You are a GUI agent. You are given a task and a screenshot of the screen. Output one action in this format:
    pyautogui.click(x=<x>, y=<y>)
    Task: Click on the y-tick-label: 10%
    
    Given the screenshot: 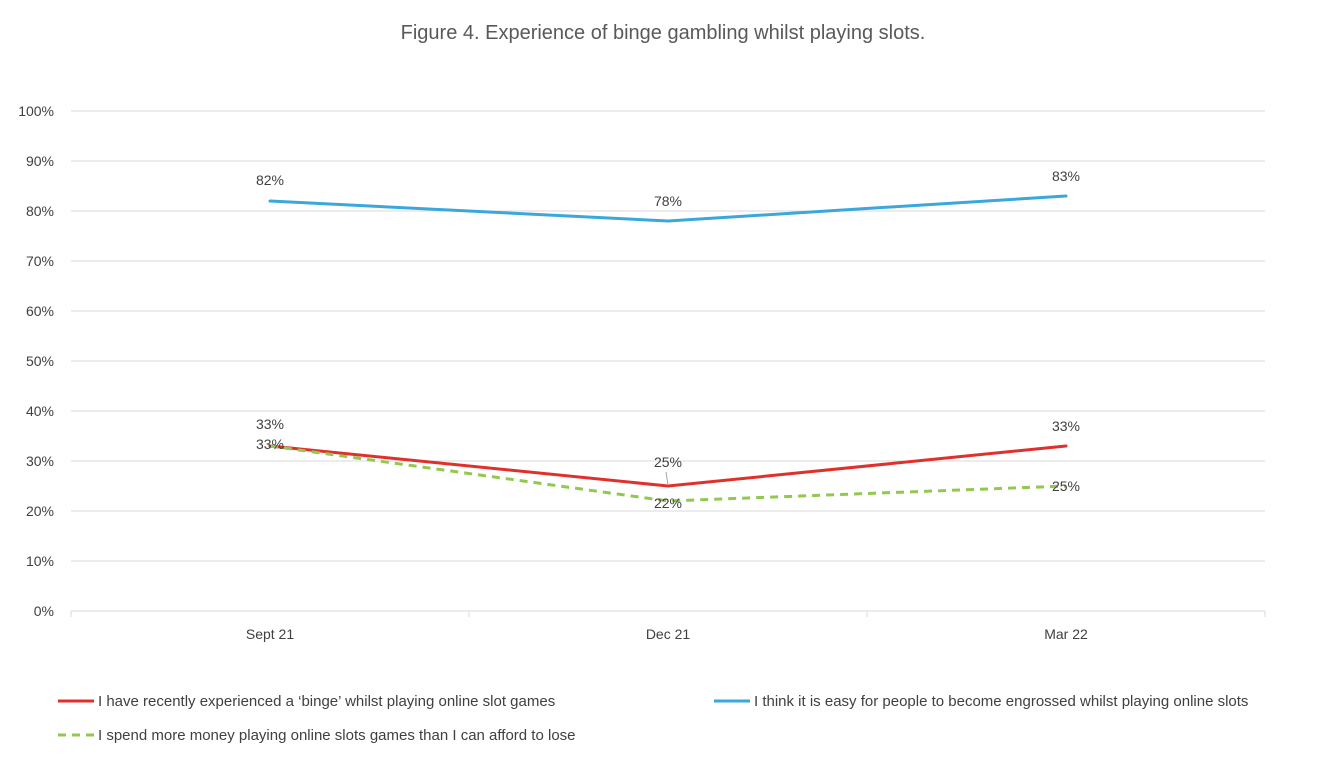 What is the action you would take?
    pyautogui.click(x=40, y=561)
    